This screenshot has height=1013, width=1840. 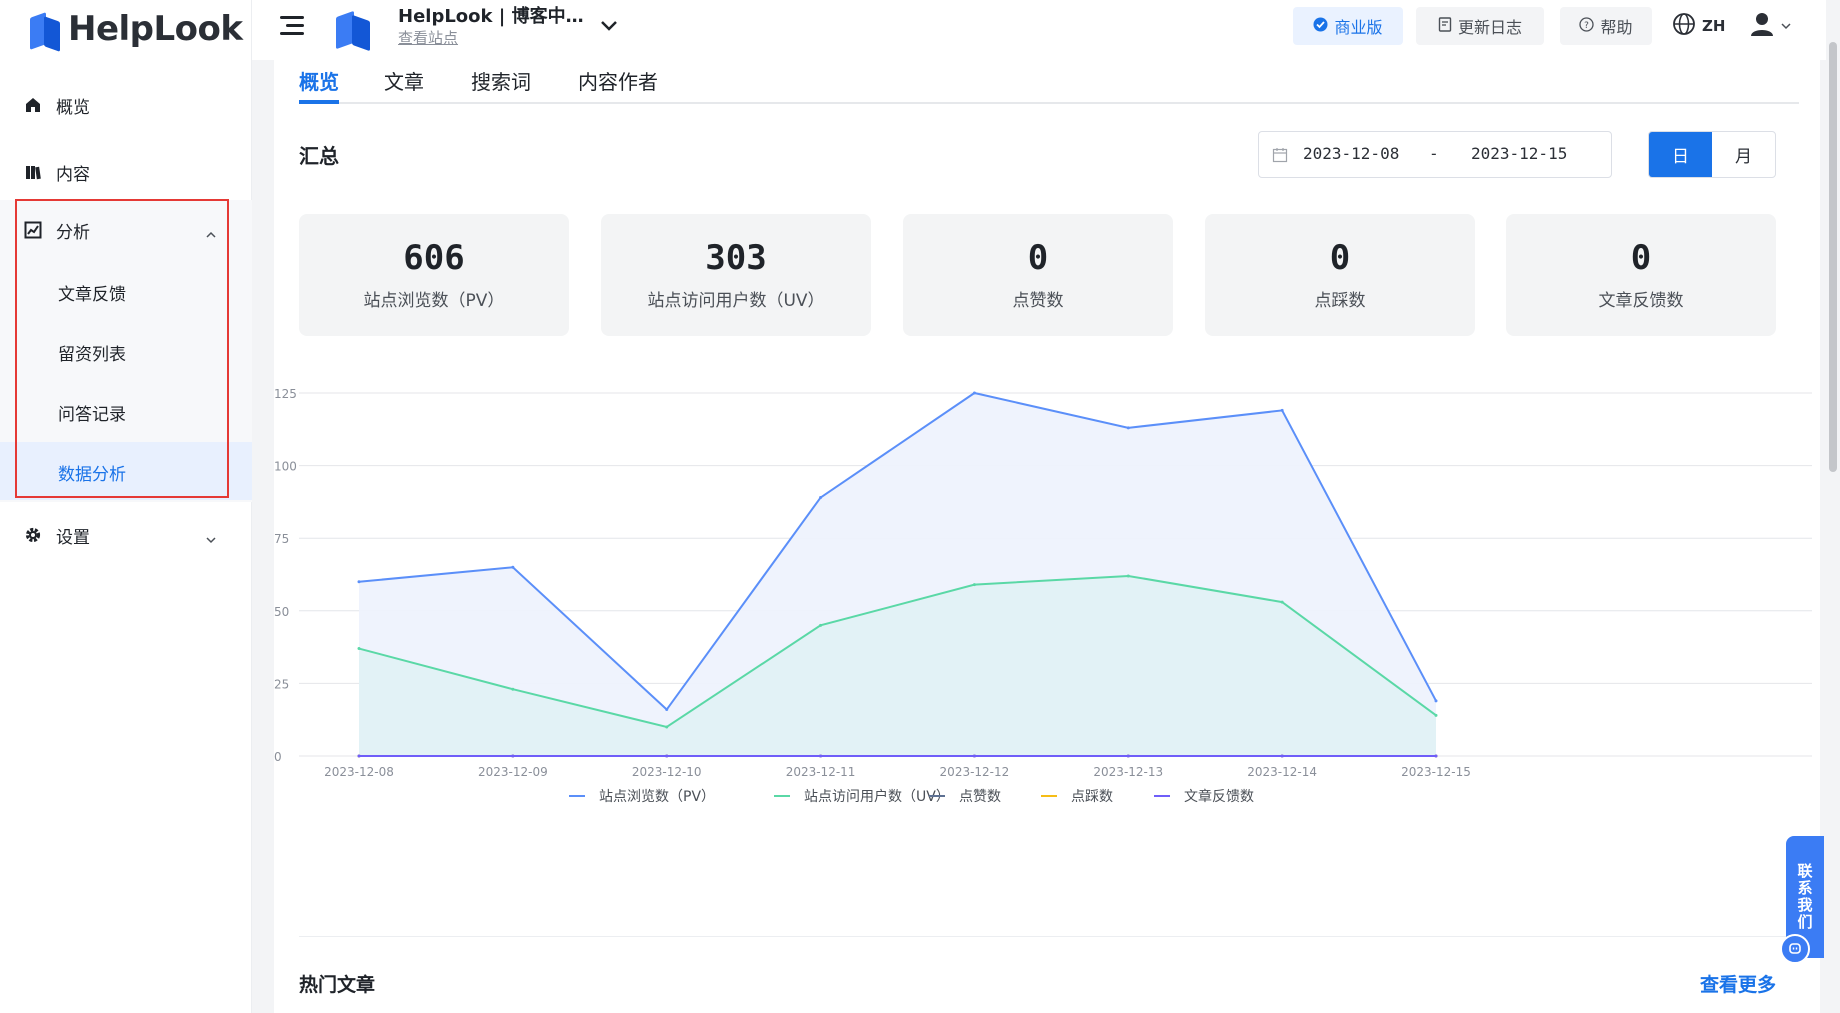 What do you see at coordinates (319, 156) in the screenshot?
I see `summary-title: 汇总` at bounding box center [319, 156].